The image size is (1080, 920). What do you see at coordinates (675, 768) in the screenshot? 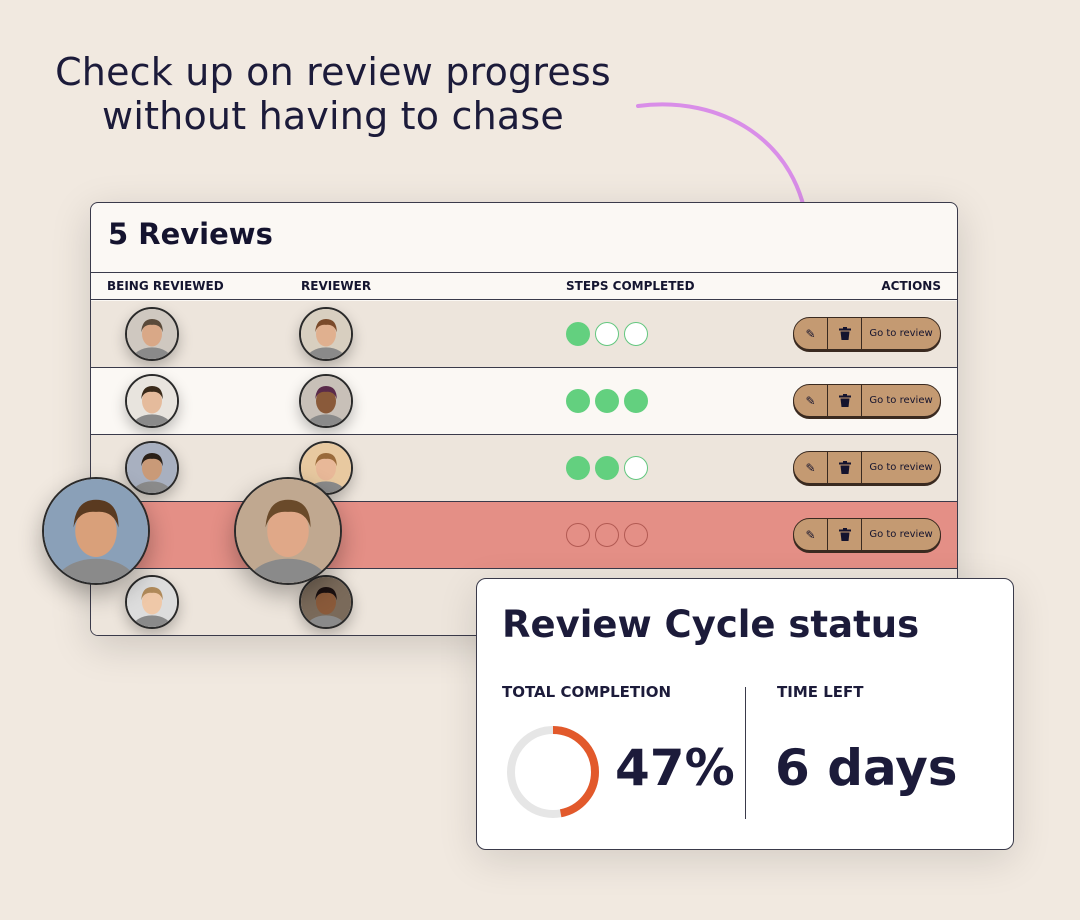
I see `completion-value: 47%` at bounding box center [675, 768].